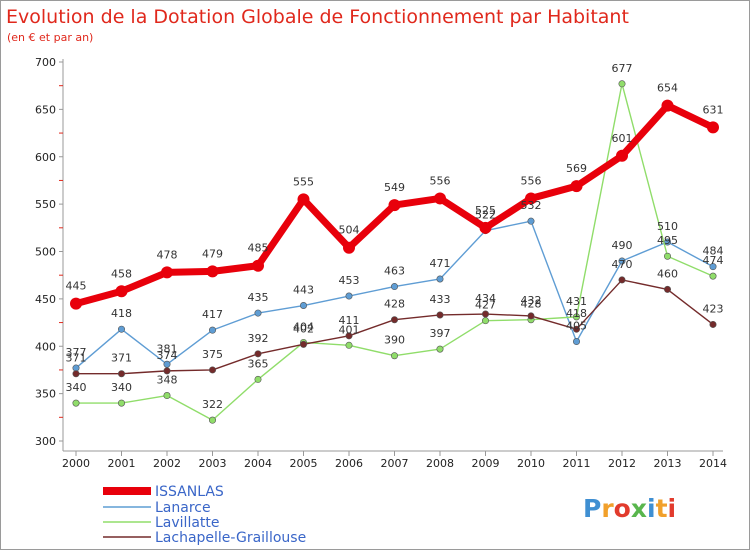 The image size is (750, 550). What do you see at coordinates (577, 463) in the screenshot?
I see `x-tick-label: 2011` at bounding box center [577, 463].